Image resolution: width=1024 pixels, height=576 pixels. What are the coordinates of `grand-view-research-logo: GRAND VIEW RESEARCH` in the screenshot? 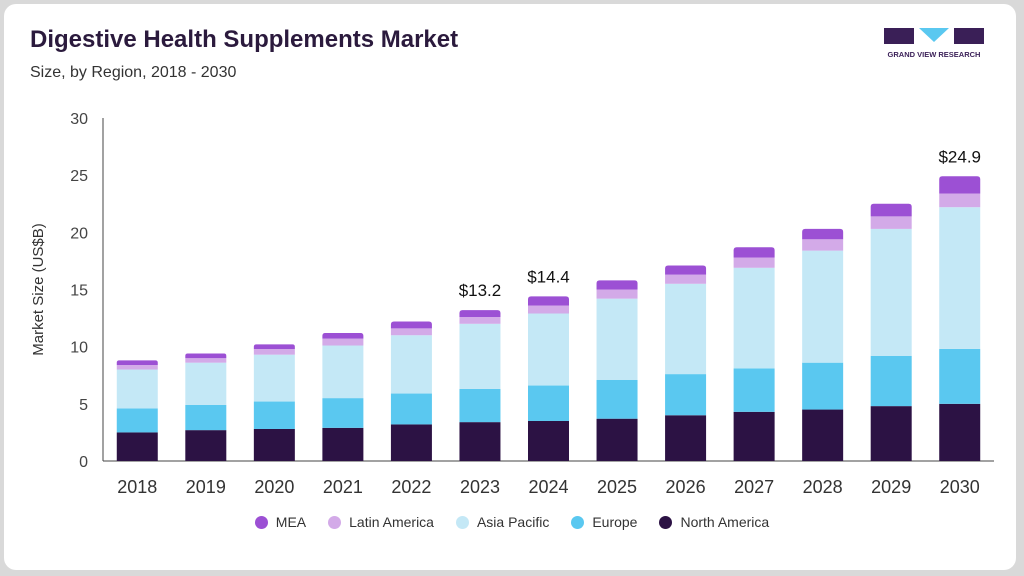 It's located at (934, 43).